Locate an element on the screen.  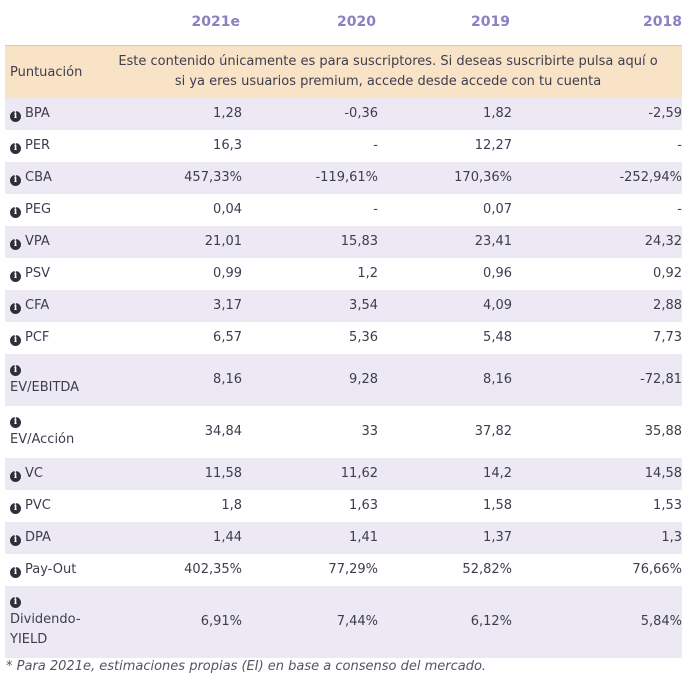
table-row: i Pay-Out 402,35% 77,29% 52,82% 76,66% is located at coordinates (343, 570).